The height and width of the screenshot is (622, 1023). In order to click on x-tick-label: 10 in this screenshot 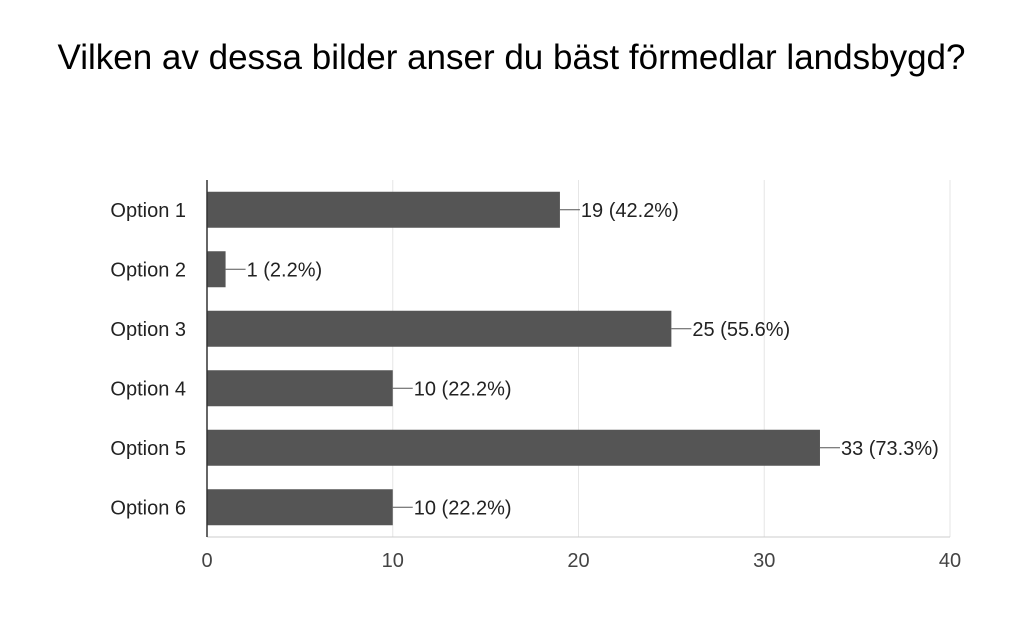, I will do `click(393, 561)`.